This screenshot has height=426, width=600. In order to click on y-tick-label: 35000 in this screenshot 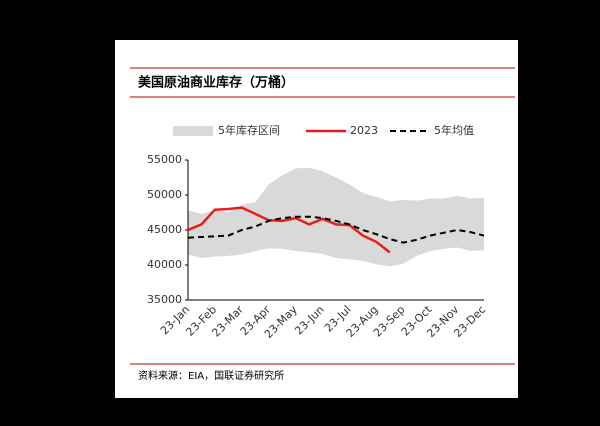, I will do `click(164, 299)`.